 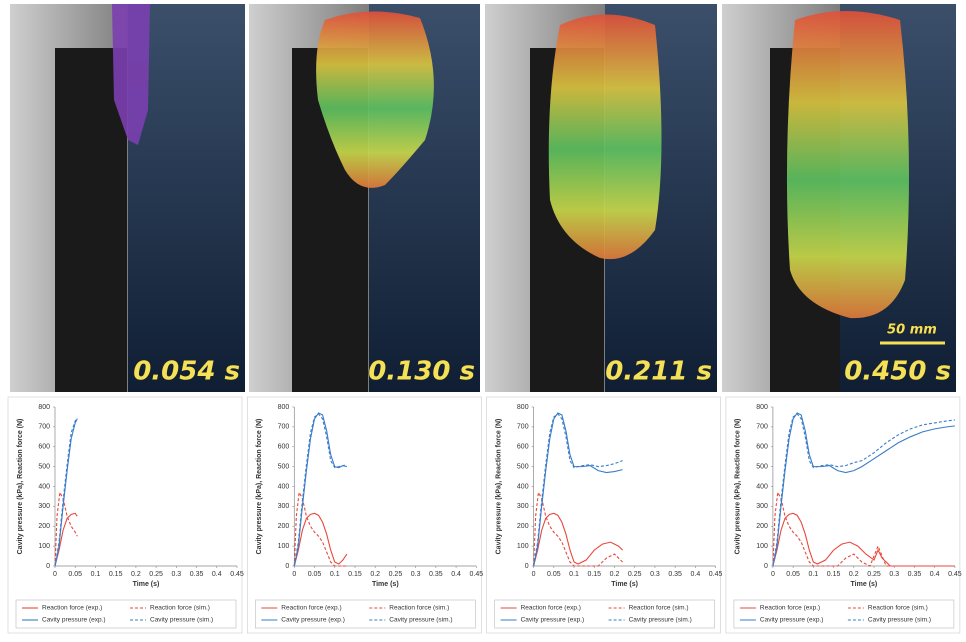 What do you see at coordinates (456, 574) in the screenshot?
I see `x-tick-label: 0.4` at bounding box center [456, 574].